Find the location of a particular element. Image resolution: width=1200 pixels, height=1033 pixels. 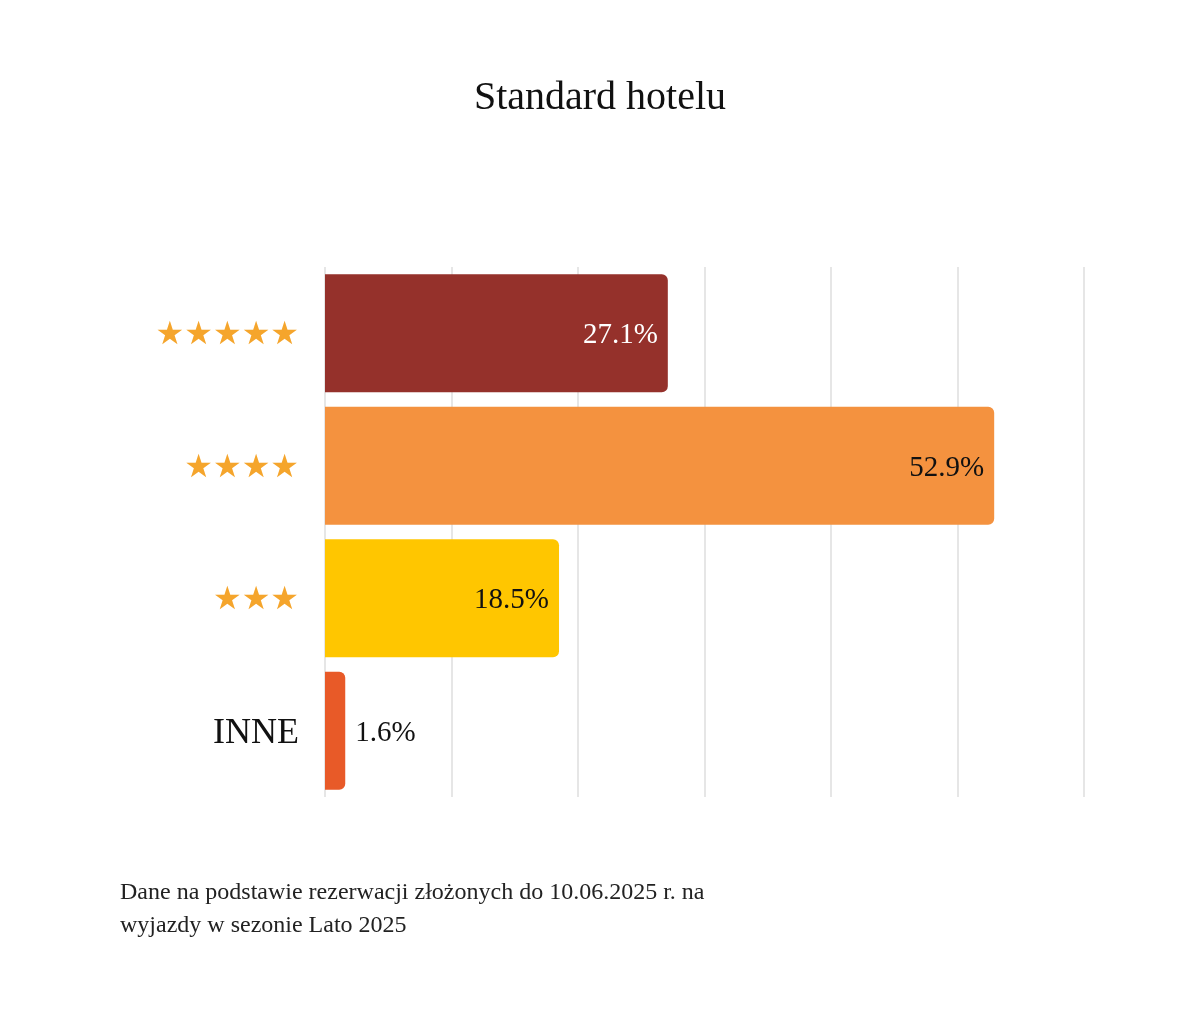

data-label: 1.6% is located at coordinates (385, 730).